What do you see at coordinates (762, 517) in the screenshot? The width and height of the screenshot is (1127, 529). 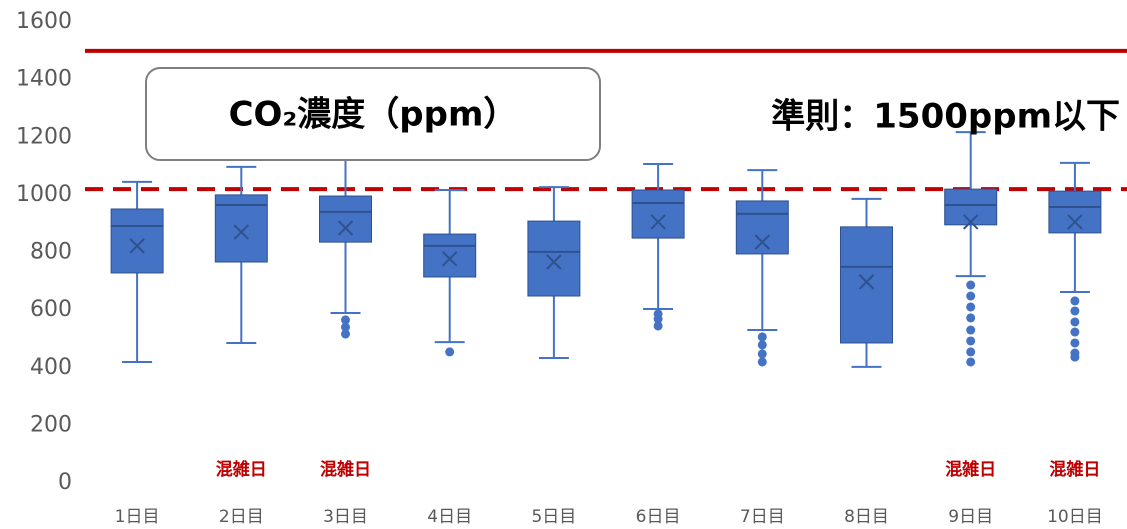 I see `x-tick-label: 7日目` at bounding box center [762, 517].